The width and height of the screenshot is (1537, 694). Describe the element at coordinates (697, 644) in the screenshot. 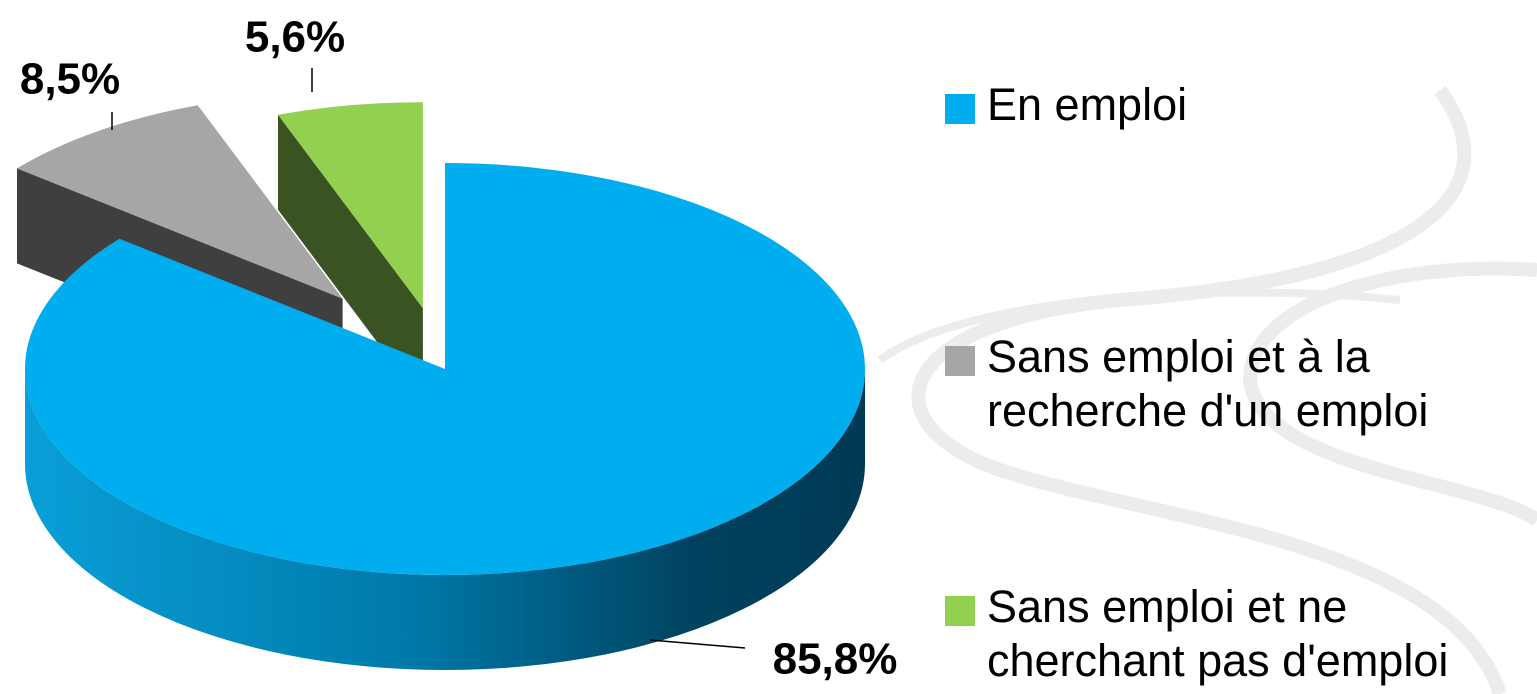

I see `leader-line` at that location.